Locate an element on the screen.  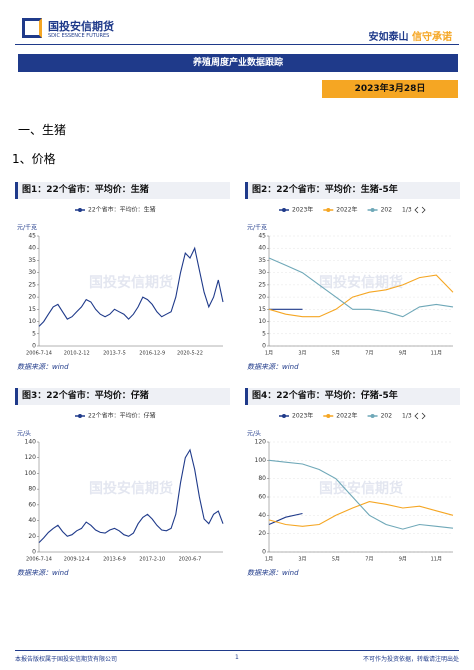
figure-title: 图2：22个省市：平均价：生猪-5年 is located at coordinates (352, 190).